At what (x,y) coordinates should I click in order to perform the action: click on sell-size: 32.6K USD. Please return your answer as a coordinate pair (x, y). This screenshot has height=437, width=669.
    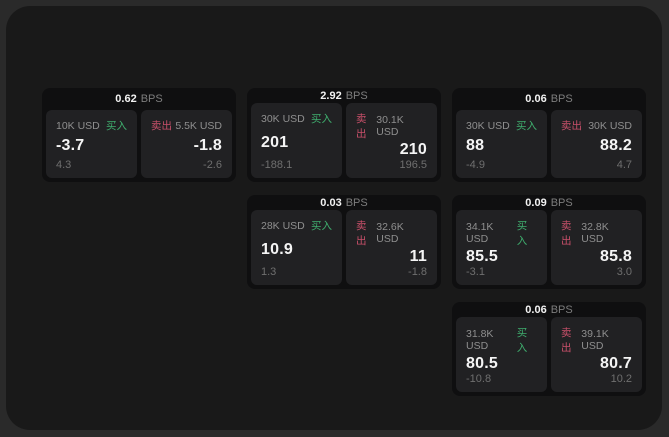
    Looking at the image, I should click on (390, 233).